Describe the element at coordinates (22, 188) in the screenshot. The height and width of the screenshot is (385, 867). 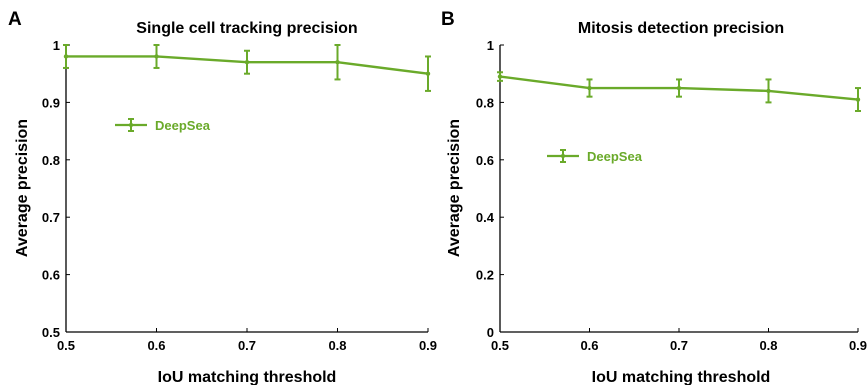
I see `panel-a-y-axis-label: Average precision` at that location.